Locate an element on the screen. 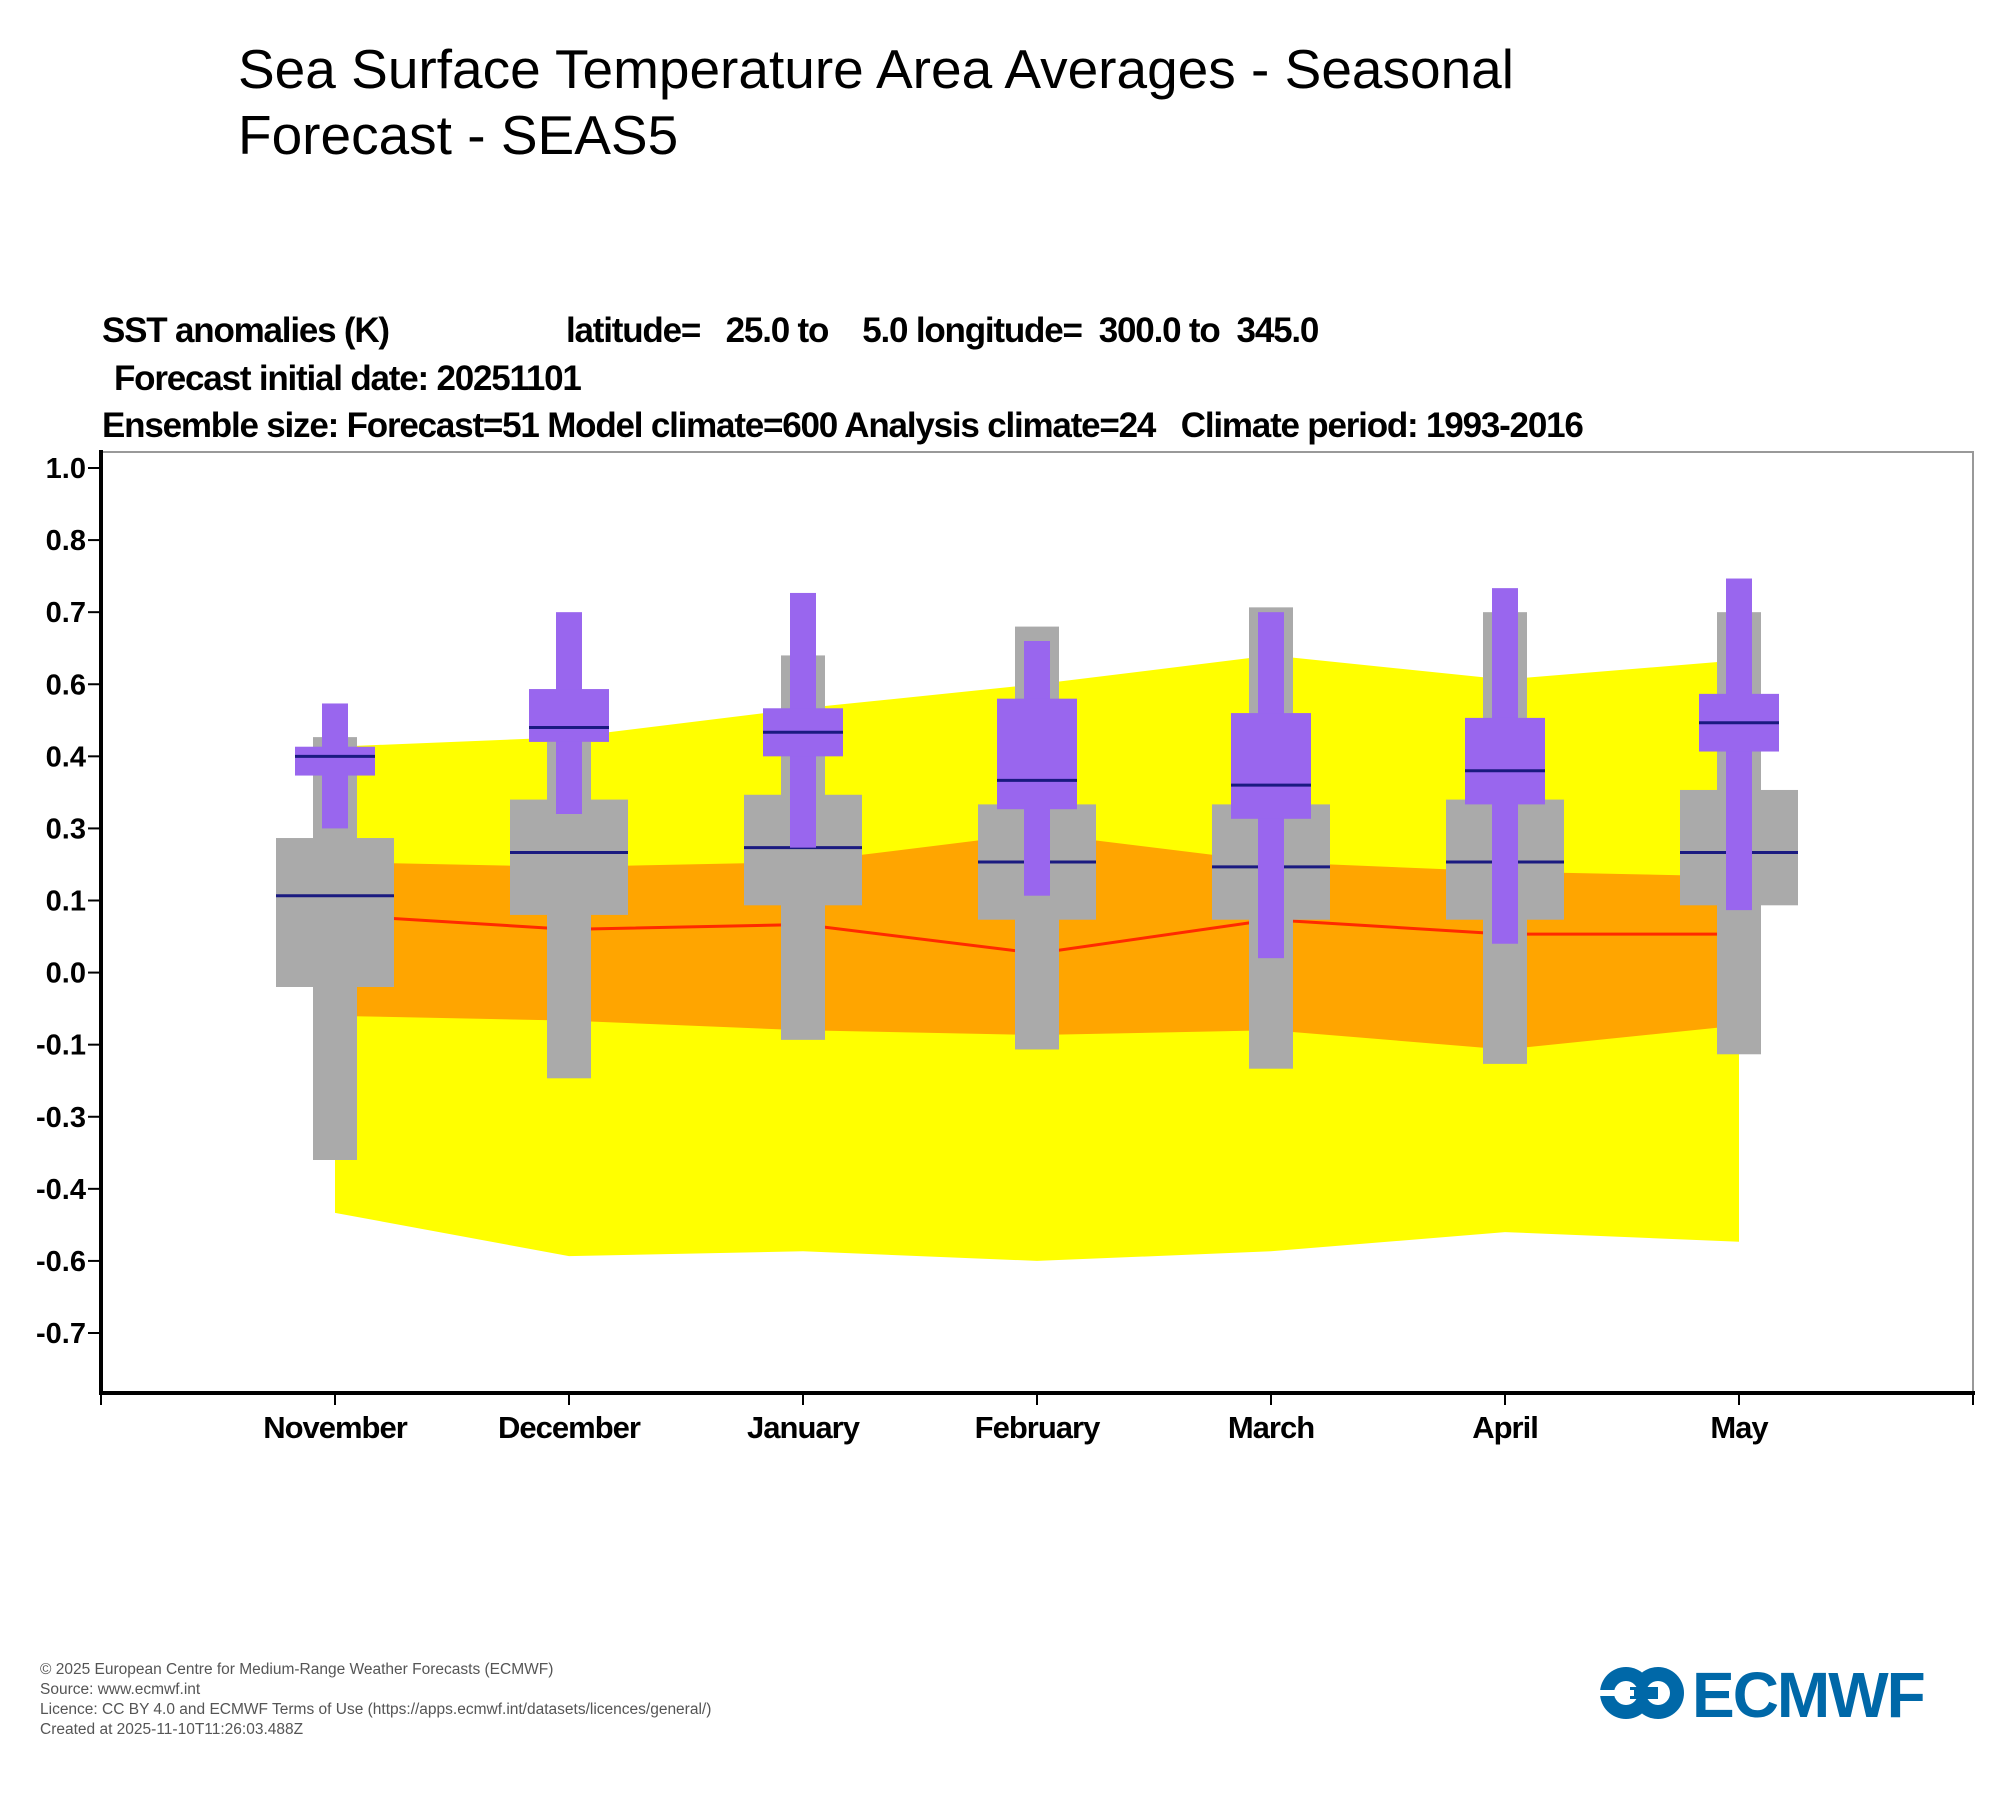  forecast-box-april is located at coordinates (1505, 766).